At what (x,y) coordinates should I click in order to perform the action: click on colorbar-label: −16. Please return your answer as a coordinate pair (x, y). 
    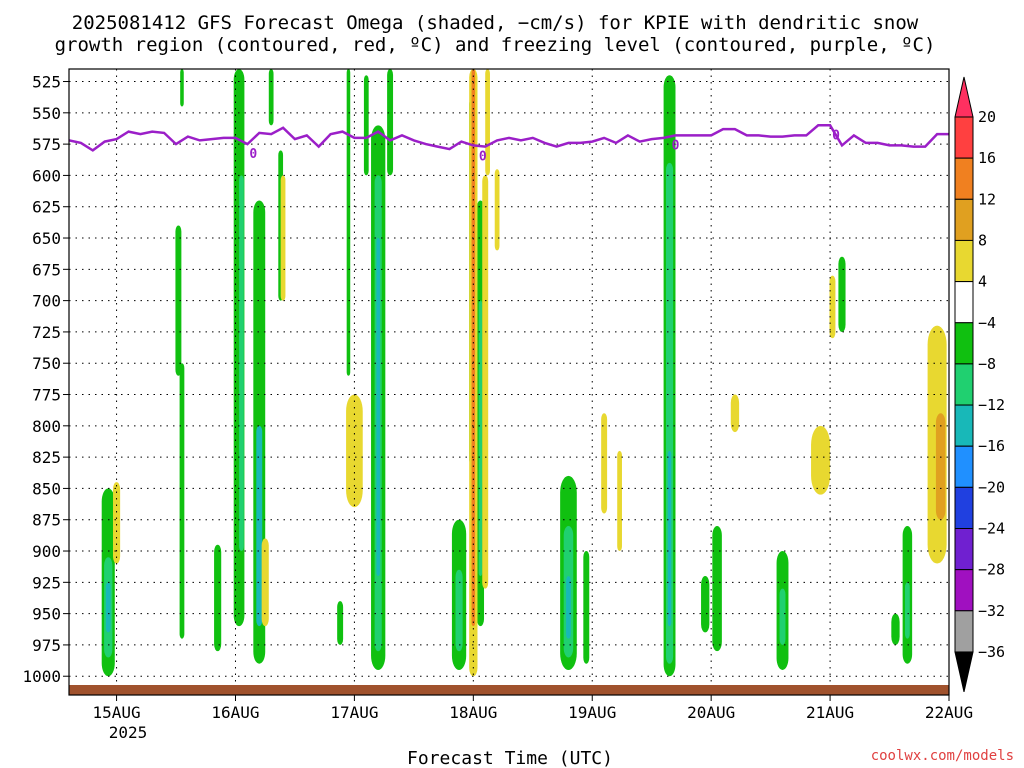
    Looking at the image, I should click on (991, 446).